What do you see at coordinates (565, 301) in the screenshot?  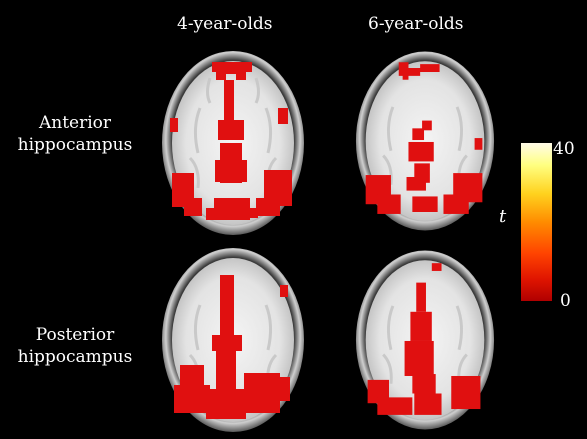 I see `colorbar-min-label: 0` at bounding box center [565, 301].